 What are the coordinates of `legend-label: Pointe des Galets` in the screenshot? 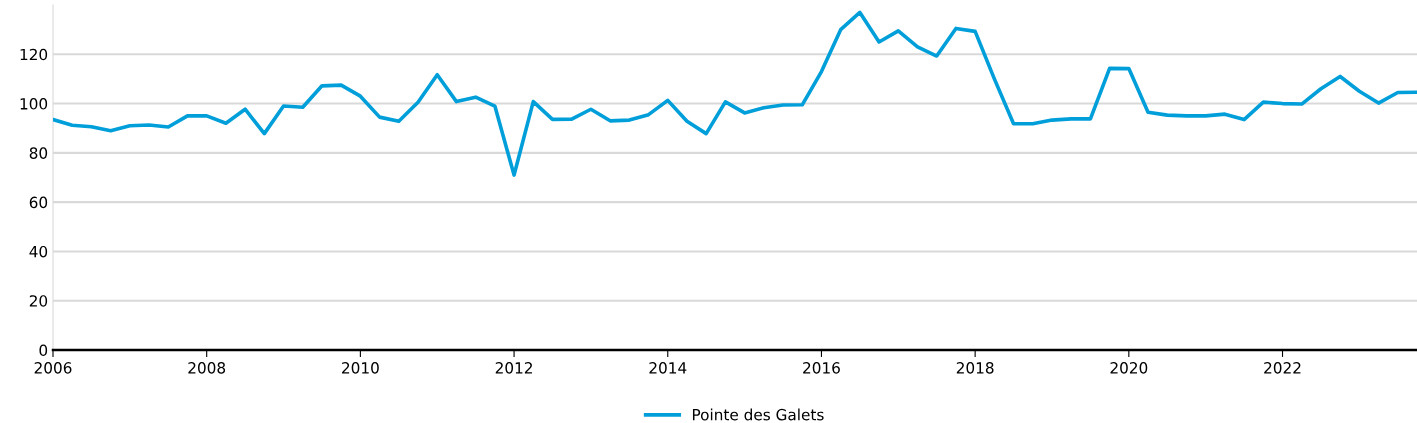 It's located at (758, 414).